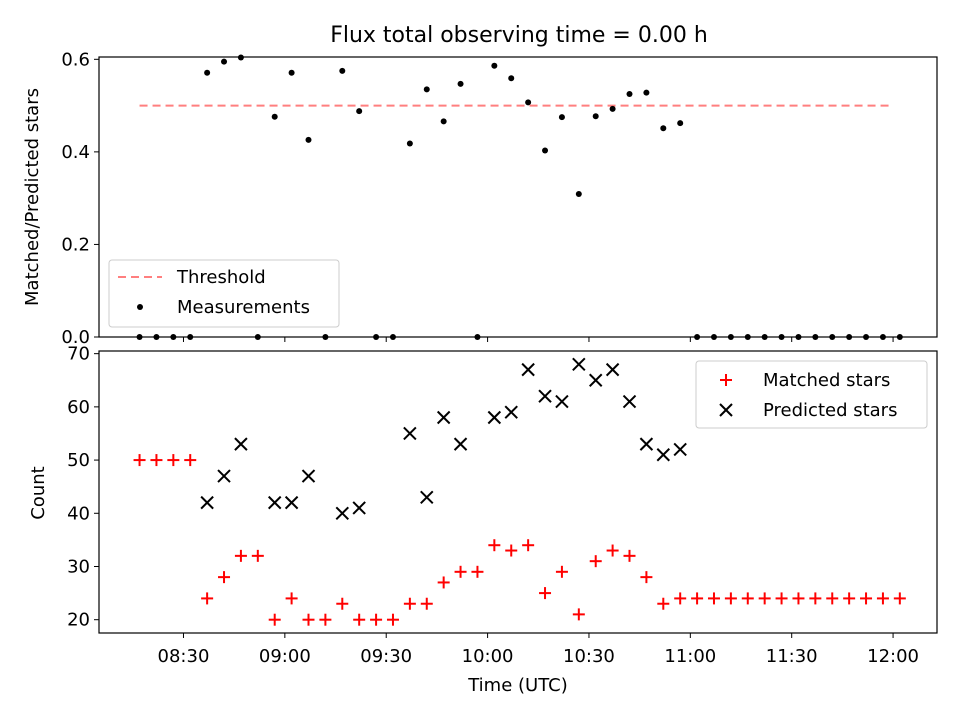 The width and height of the screenshot is (960, 720). What do you see at coordinates (386, 656) in the screenshot?
I see `x-tick-label: 09:30` at bounding box center [386, 656].